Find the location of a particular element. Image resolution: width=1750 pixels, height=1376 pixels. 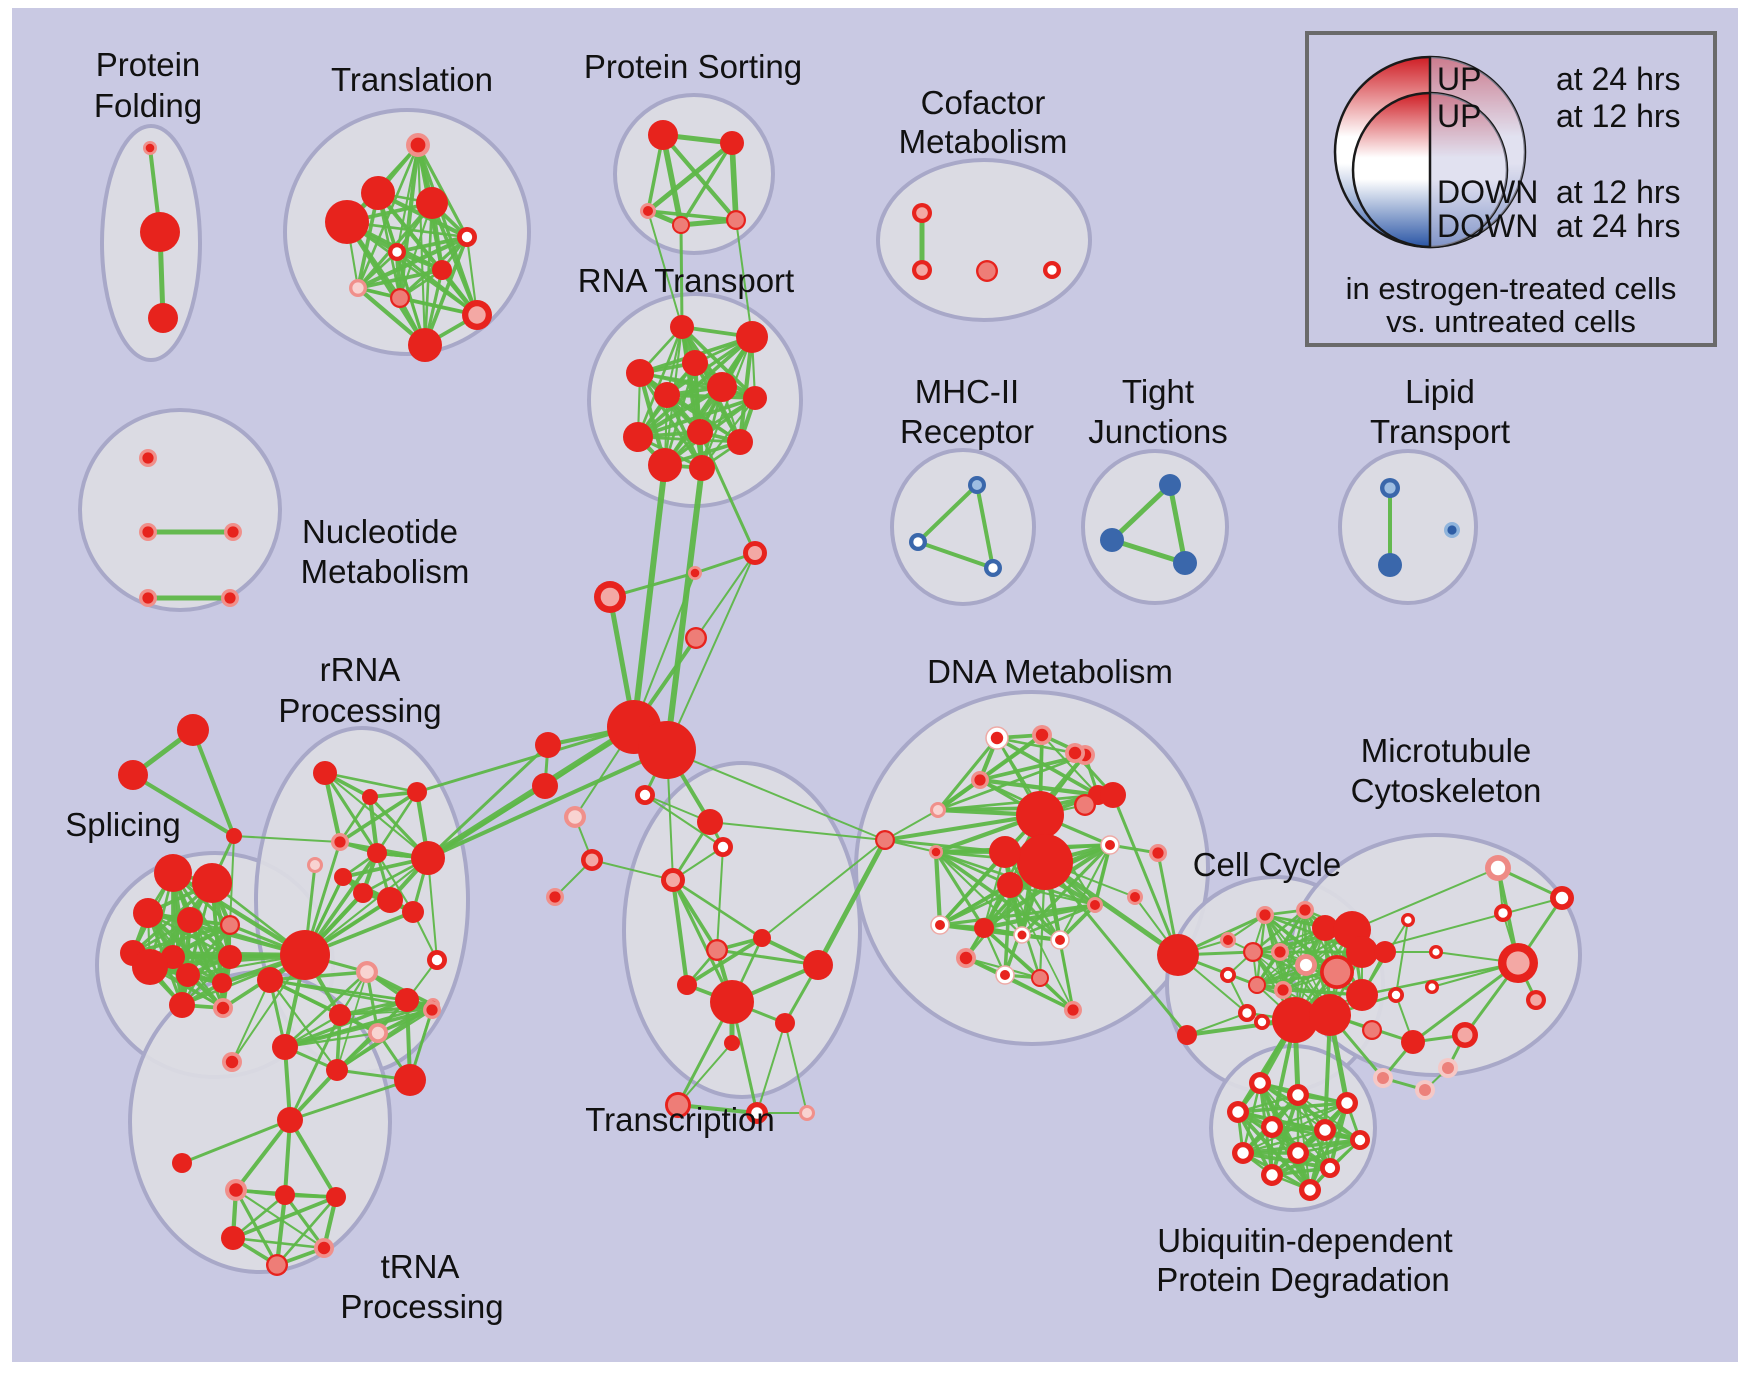

gene-node-tx16 is located at coordinates (592, 860).